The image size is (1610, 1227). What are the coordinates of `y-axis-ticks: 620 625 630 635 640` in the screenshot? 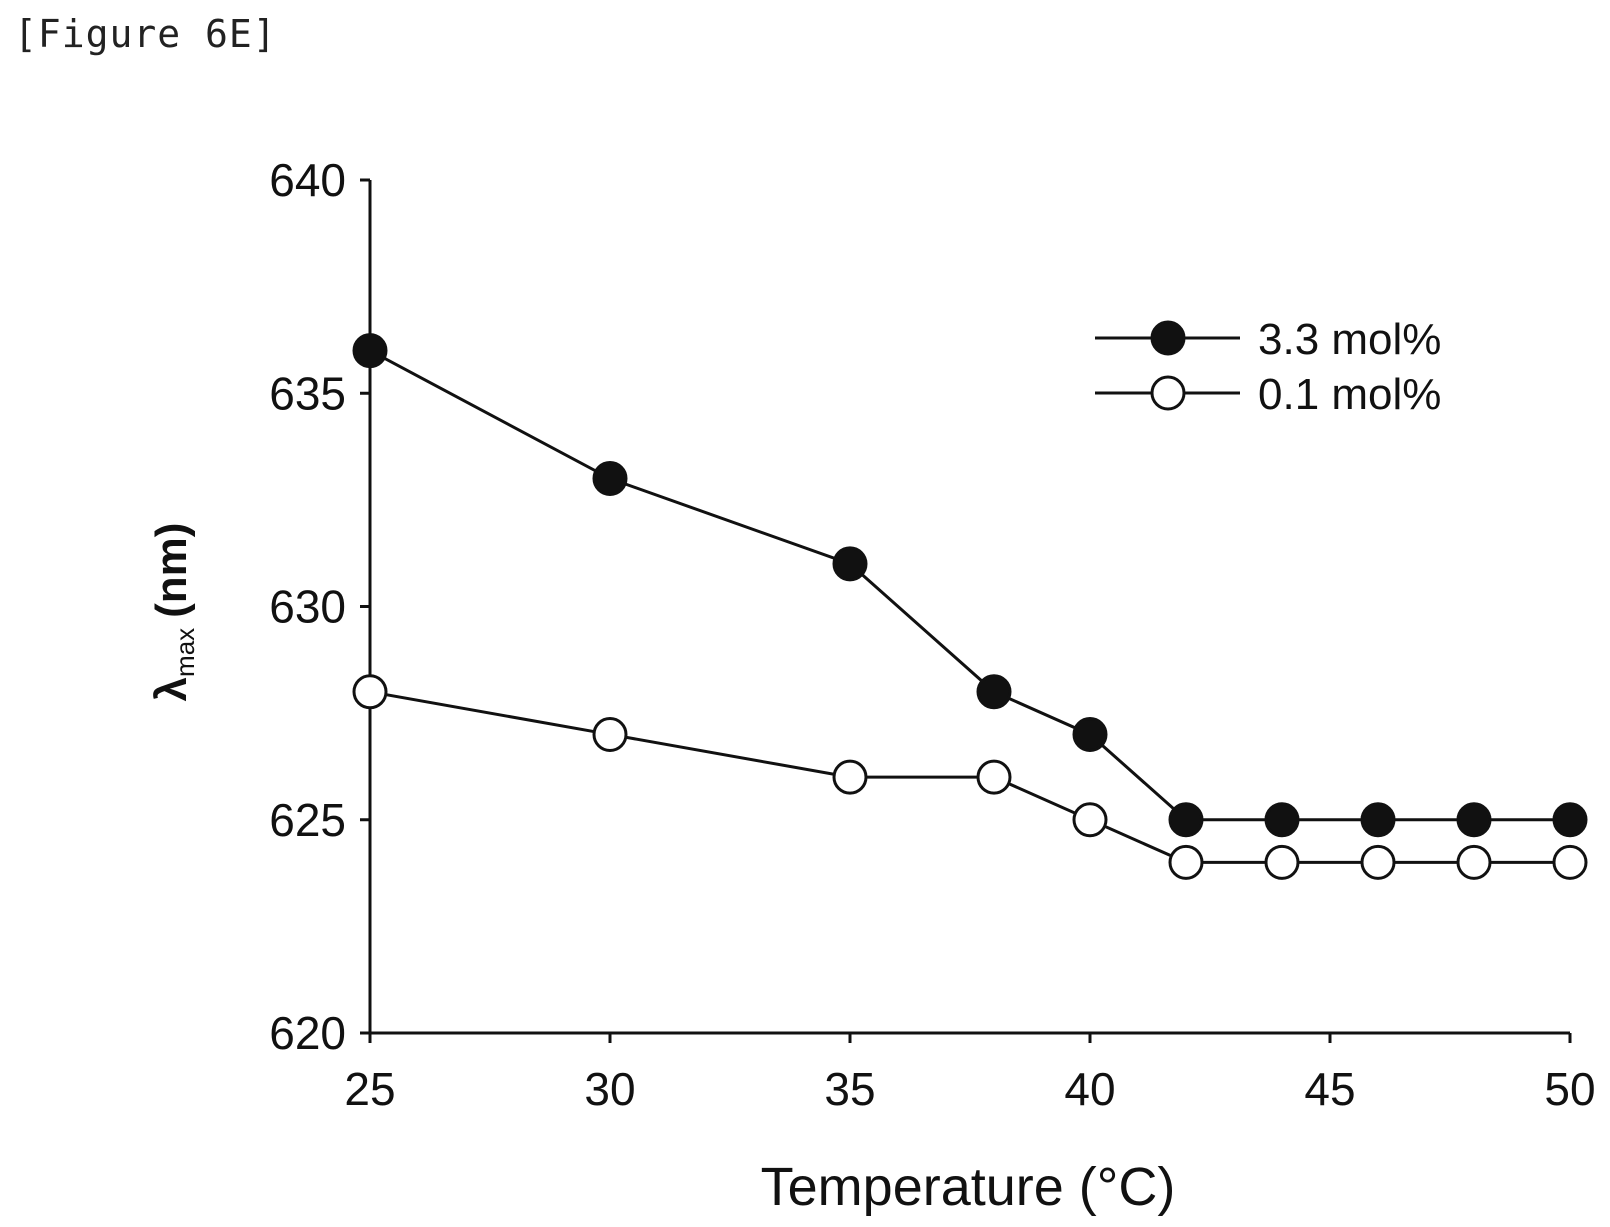 It's located at (319, 606).